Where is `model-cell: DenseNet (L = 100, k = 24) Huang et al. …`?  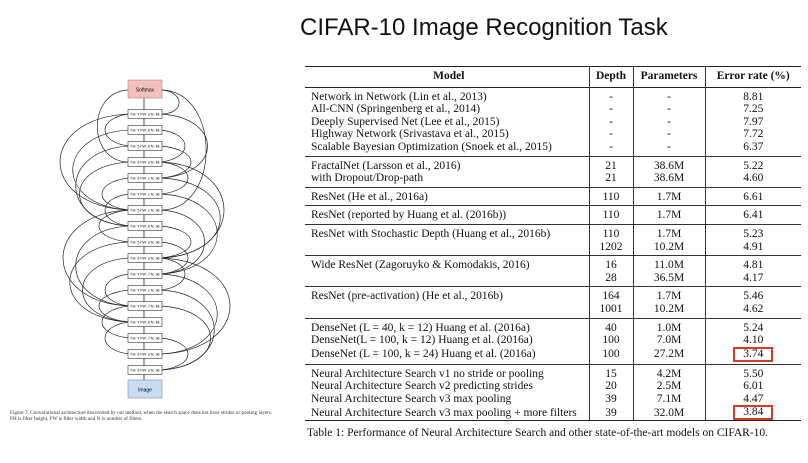 model-cell: DenseNet (L = 100, k = 24) Huang et al. … is located at coordinates (447, 355).